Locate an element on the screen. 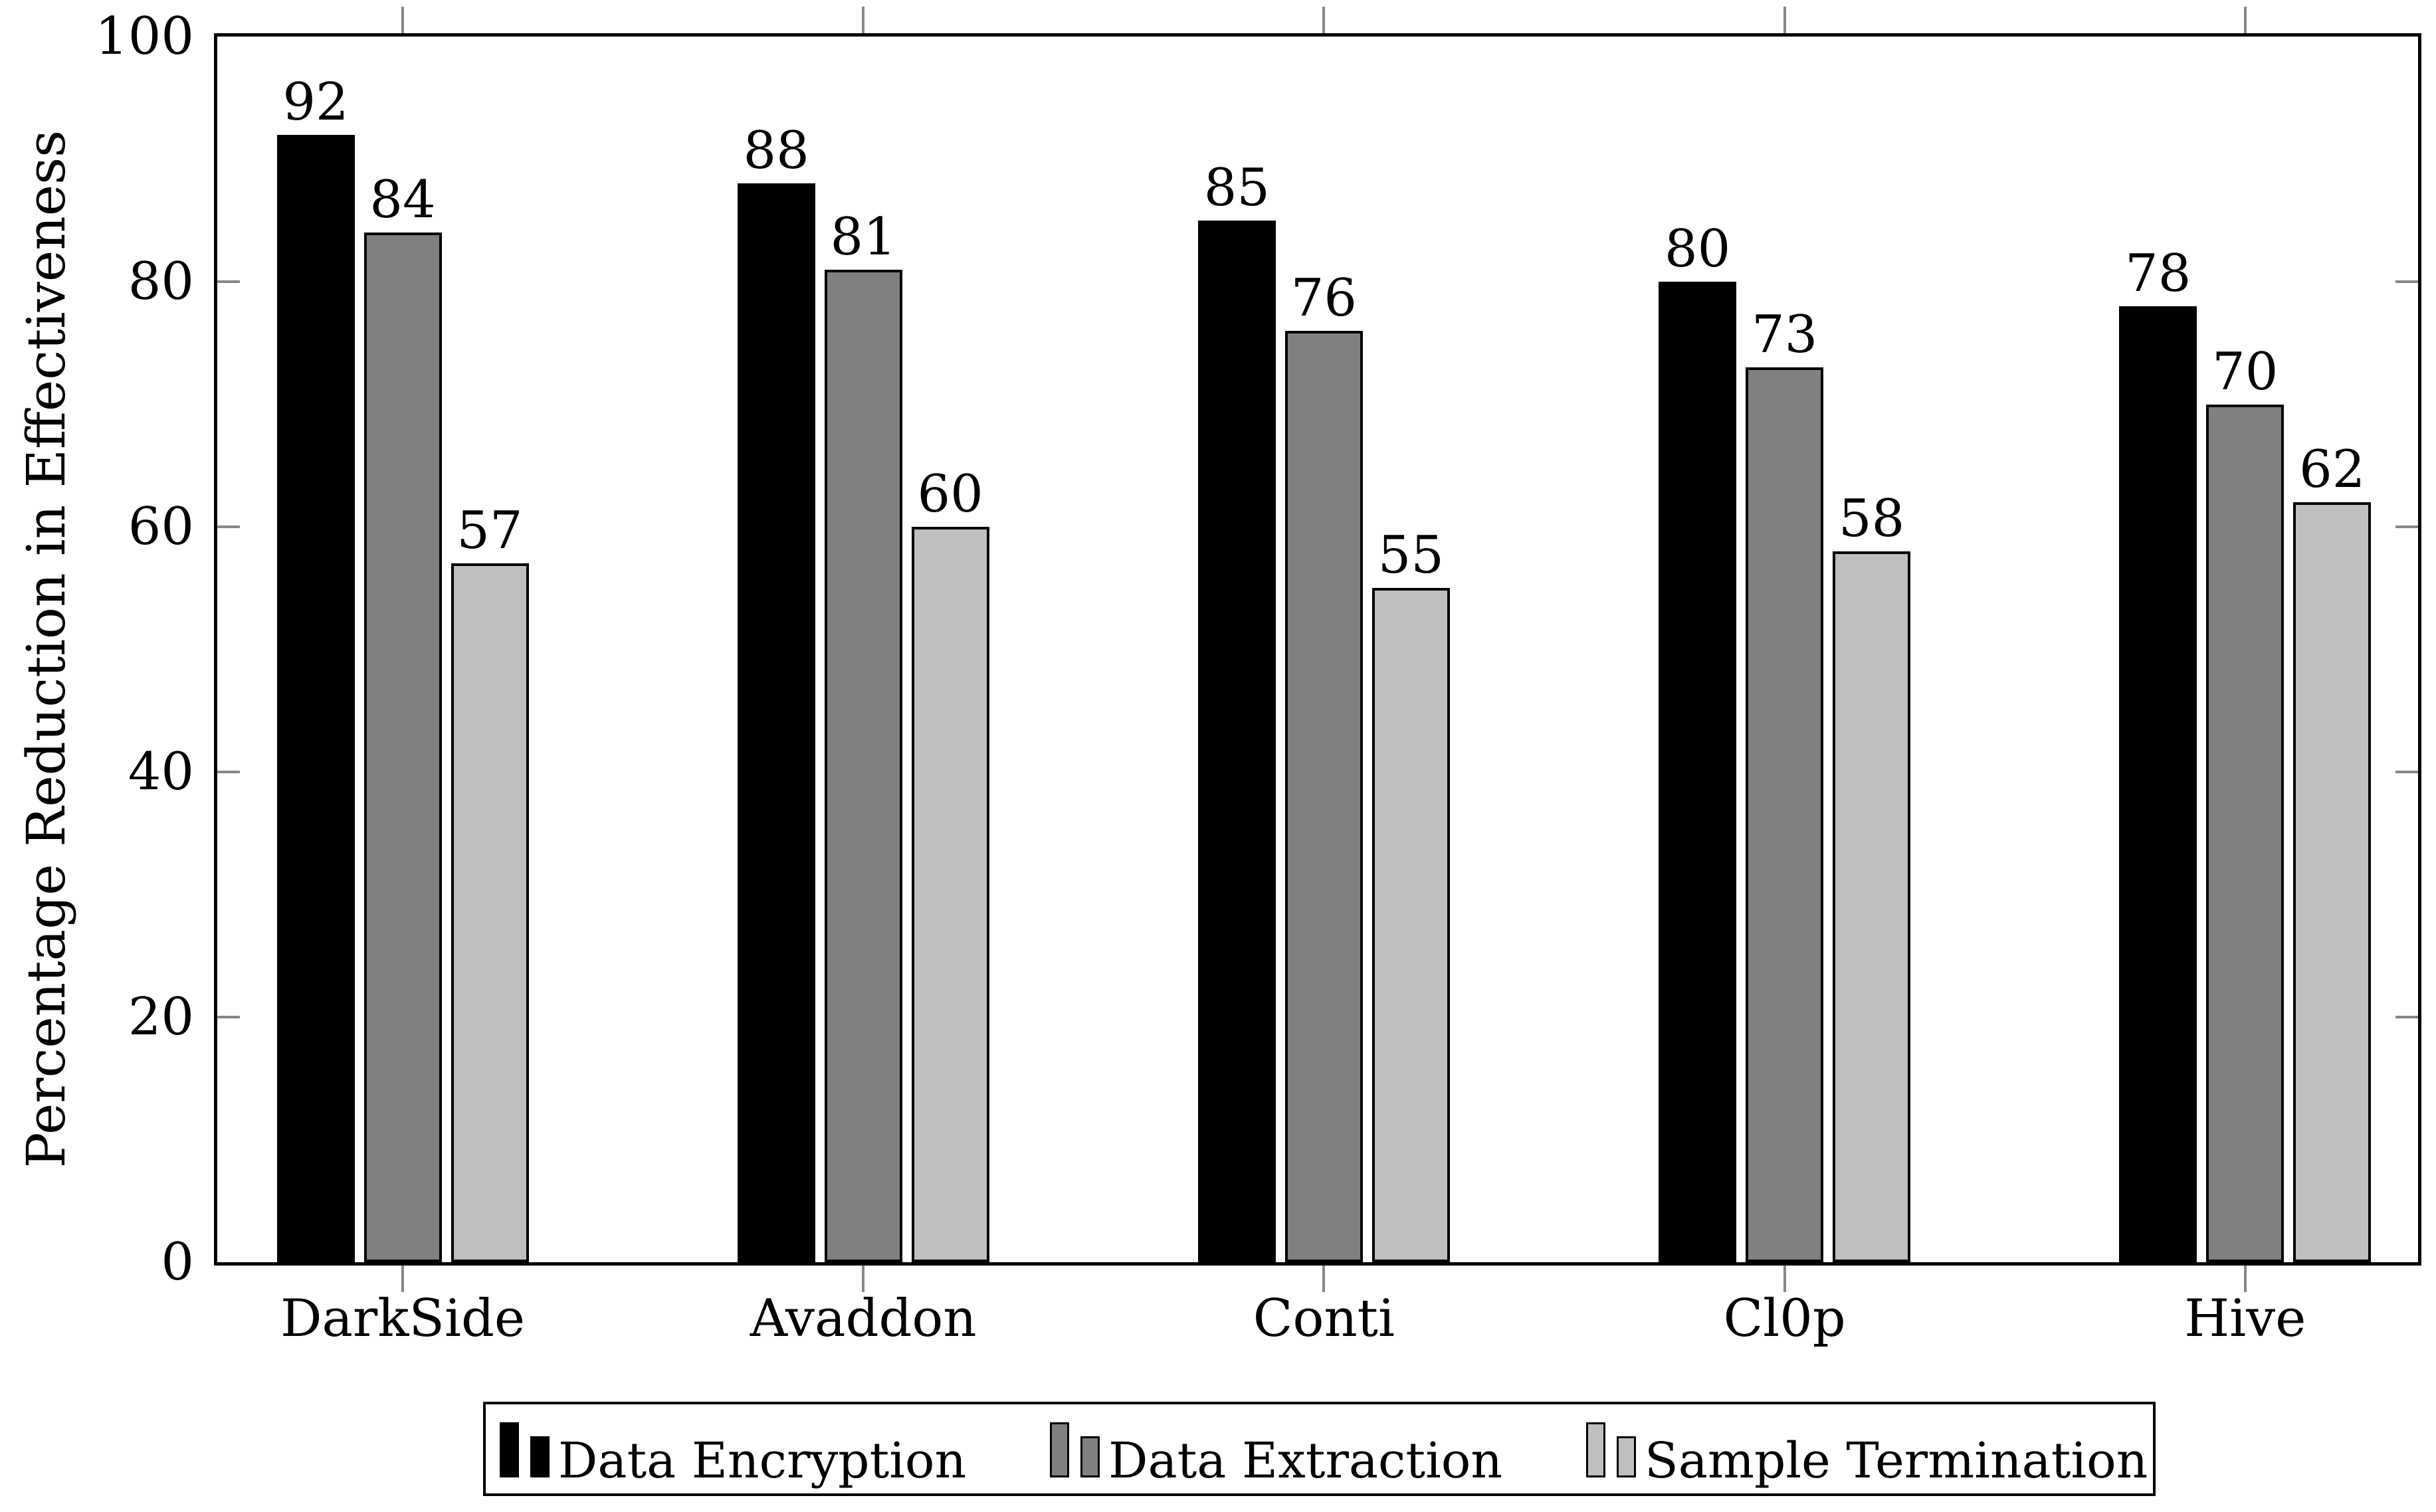 This screenshot has height=1512, width=2436. bar-hive-sample-termination is located at coordinates (2332, 882).